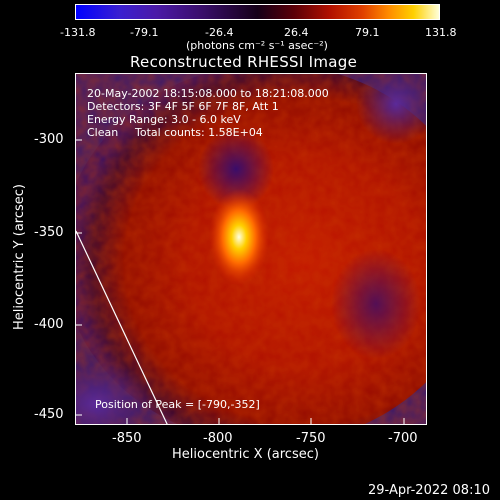 This screenshot has height=500, width=500. What do you see at coordinates (49, 414) in the screenshot?
I see `y-tick: -450` at bounding box center [49, 414].